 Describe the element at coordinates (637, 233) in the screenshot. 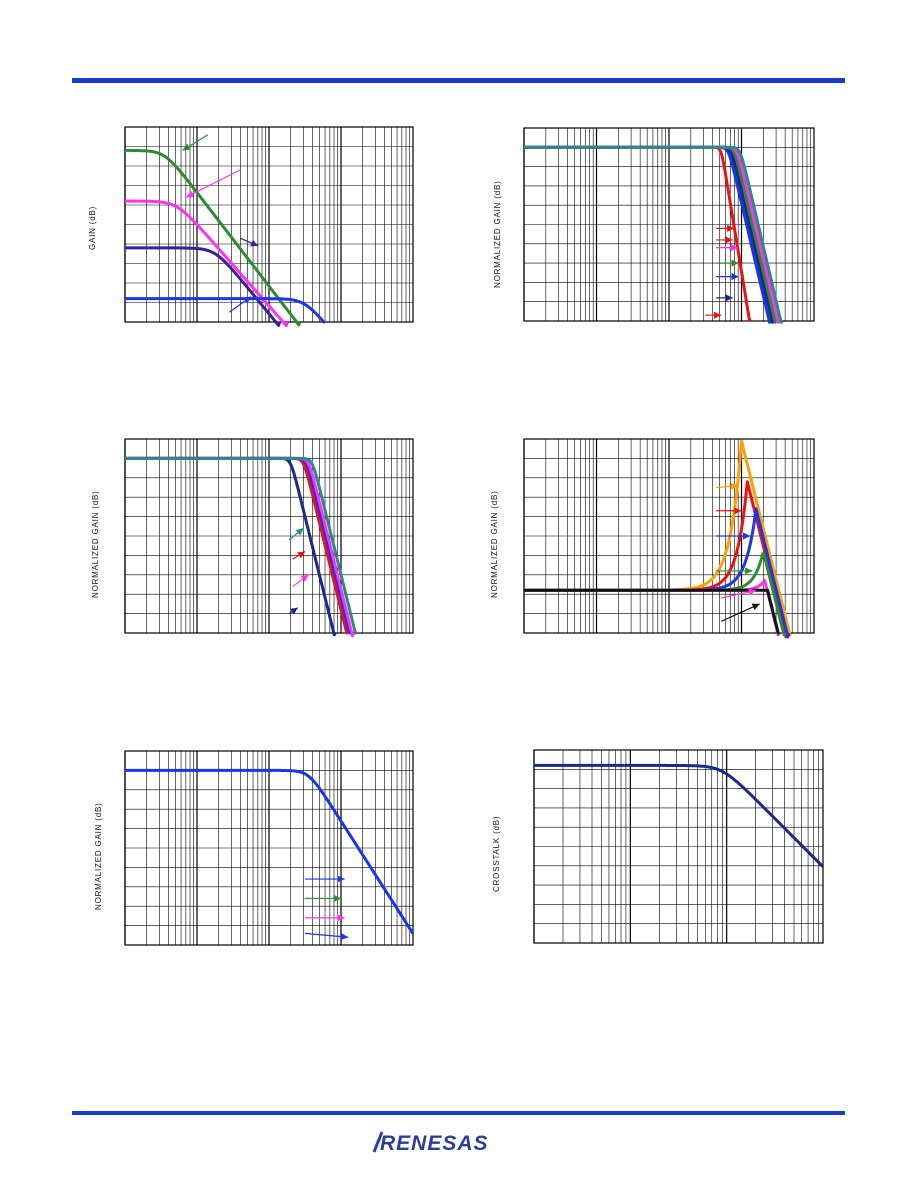

I see `series-line-red` at that location.